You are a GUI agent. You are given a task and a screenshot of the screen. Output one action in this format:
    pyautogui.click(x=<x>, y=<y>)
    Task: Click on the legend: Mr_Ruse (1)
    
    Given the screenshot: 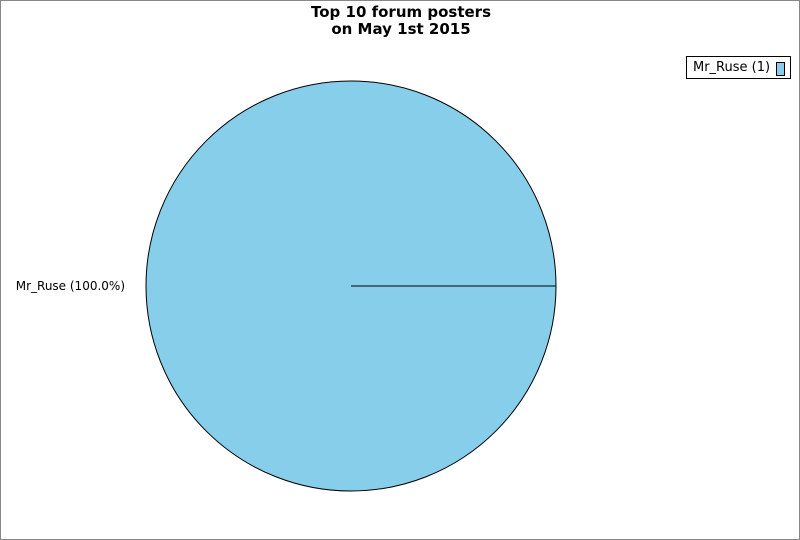 What is the action you would take?
    pyautogui.click(x=738, y=67)
    